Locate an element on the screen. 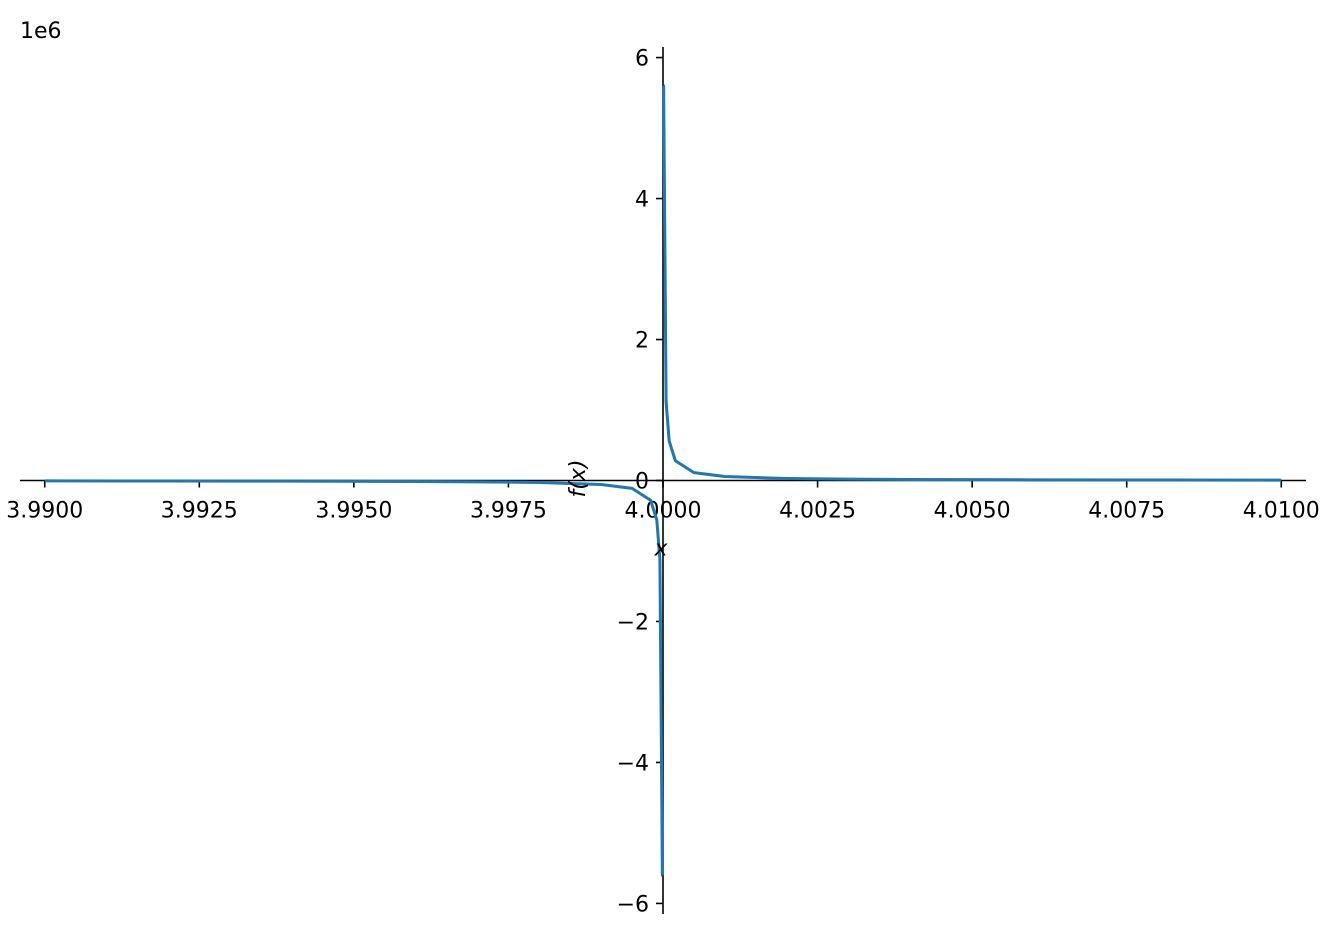  x-axis-label: x is located at coordinates (660, 549).